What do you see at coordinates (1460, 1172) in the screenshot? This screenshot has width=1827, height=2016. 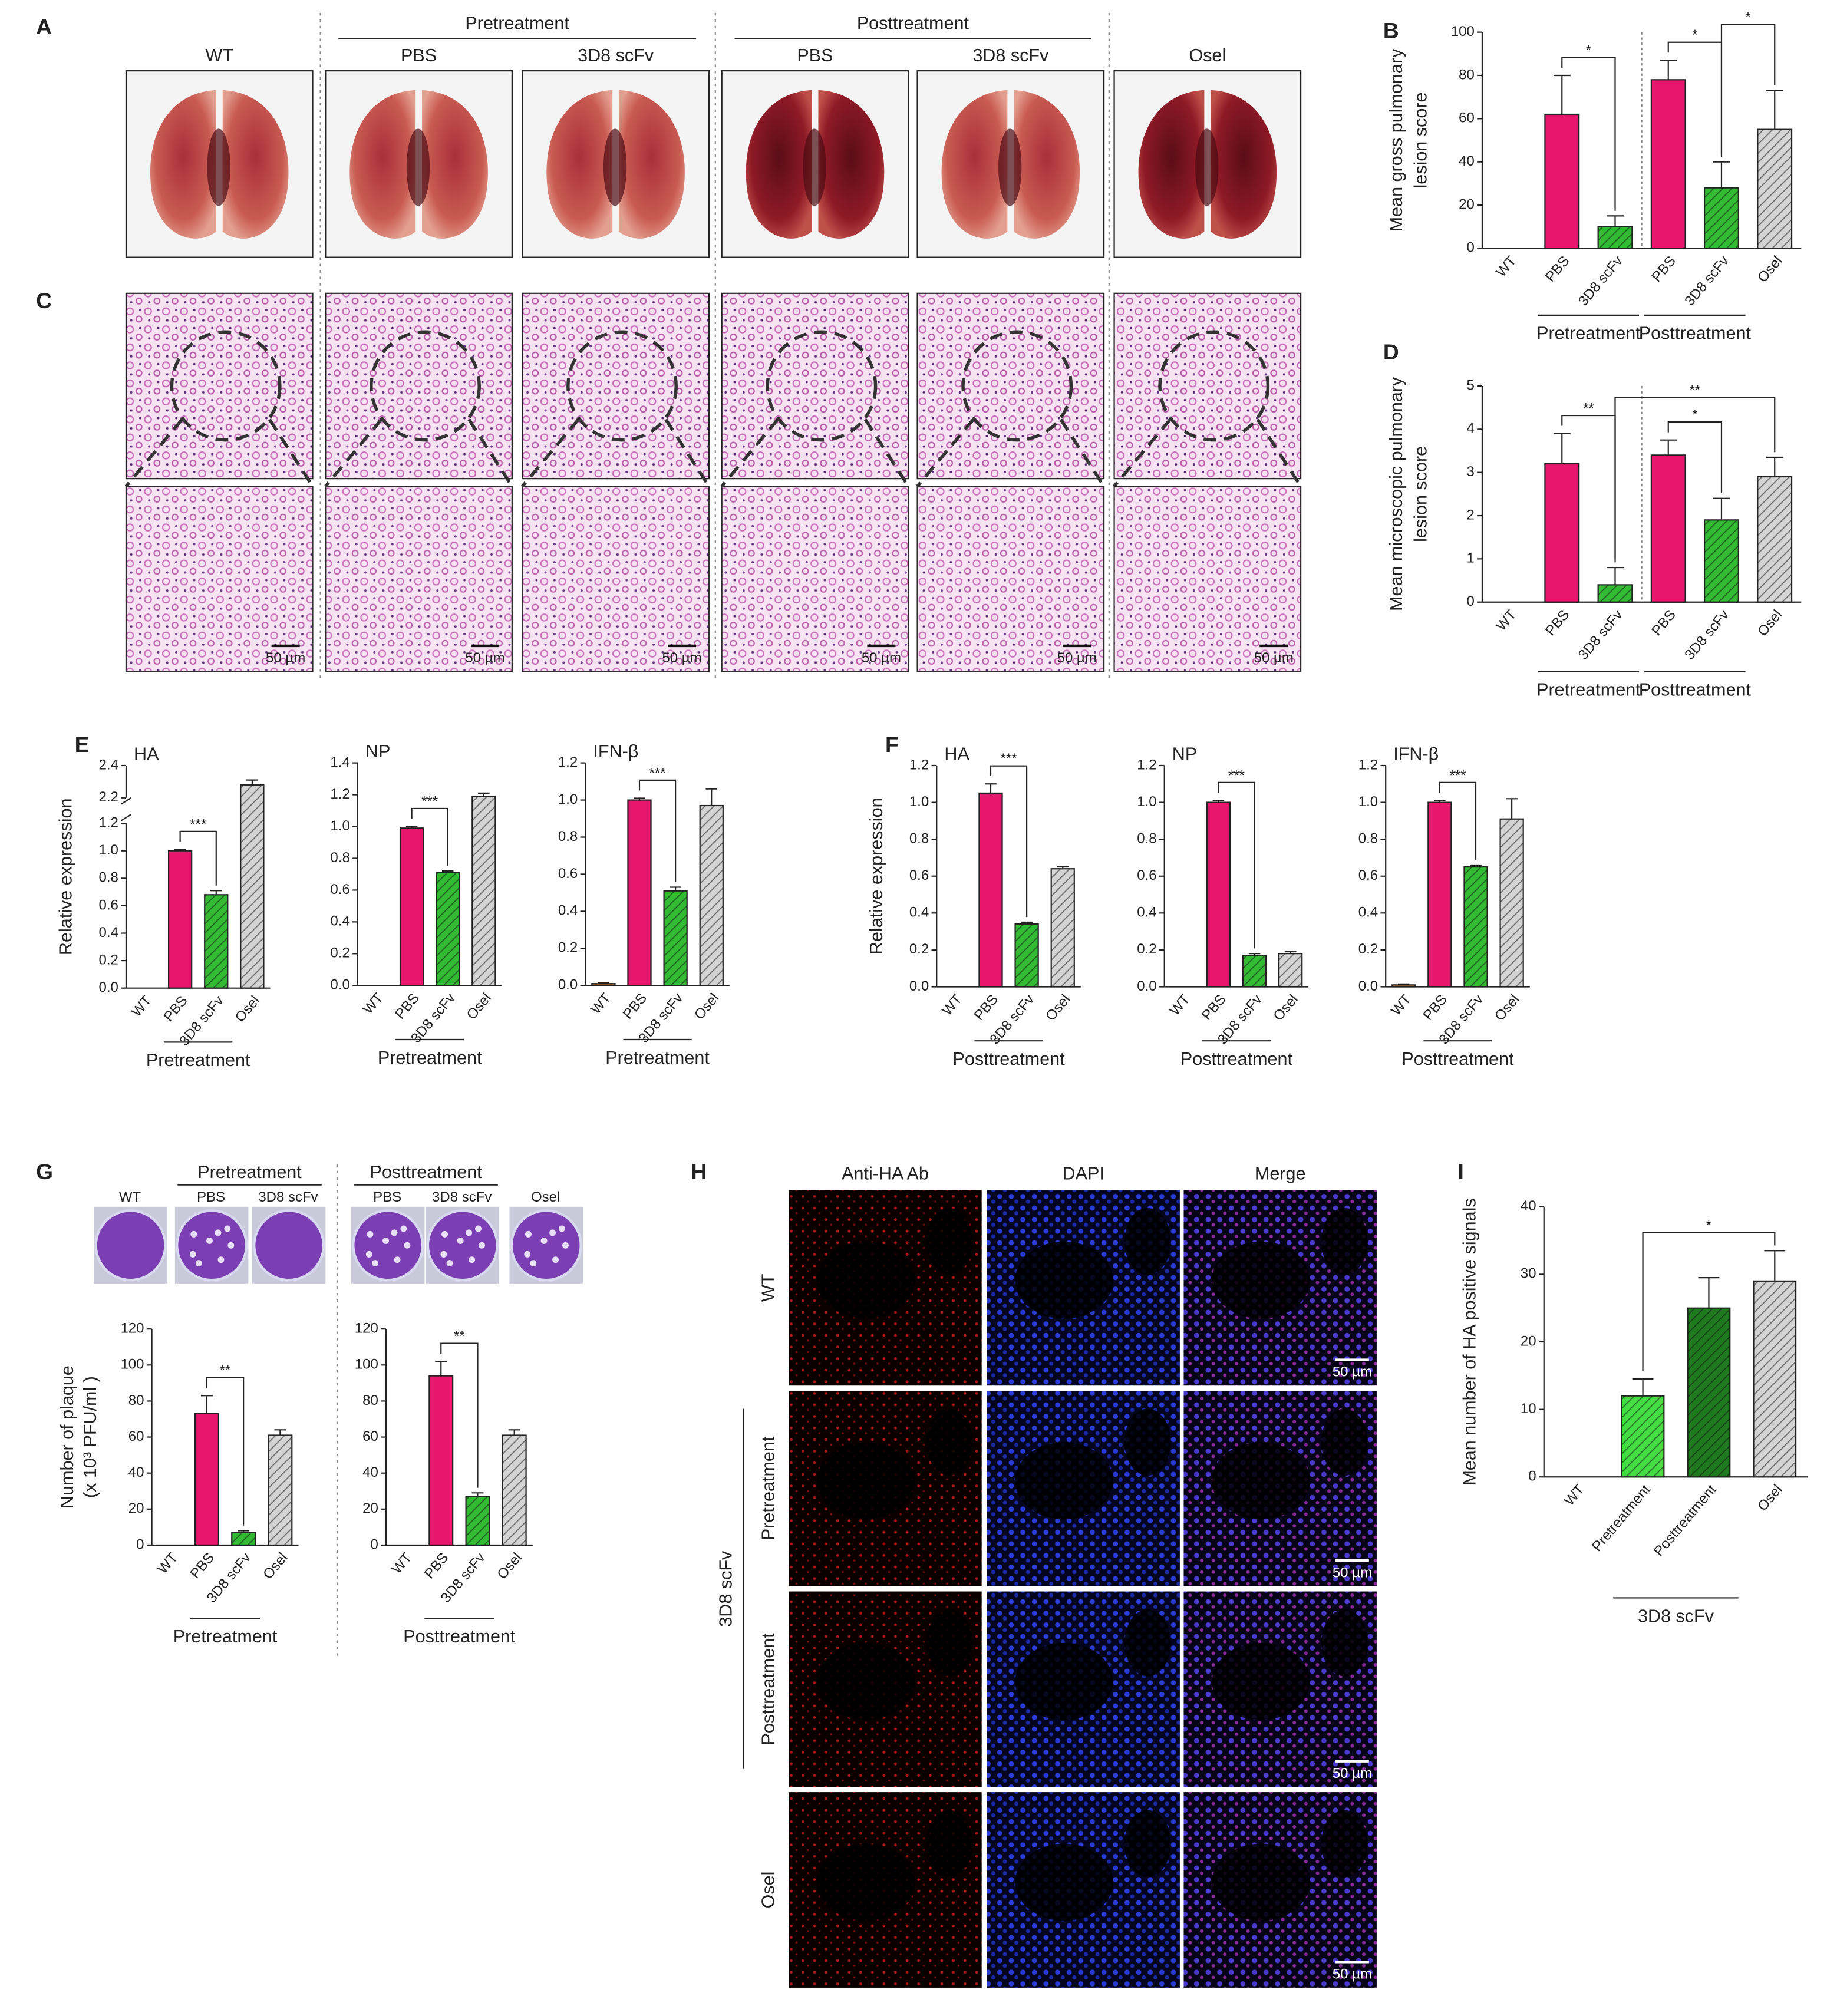 I see `panel-label: I` at bounding box center [1460, 1172].